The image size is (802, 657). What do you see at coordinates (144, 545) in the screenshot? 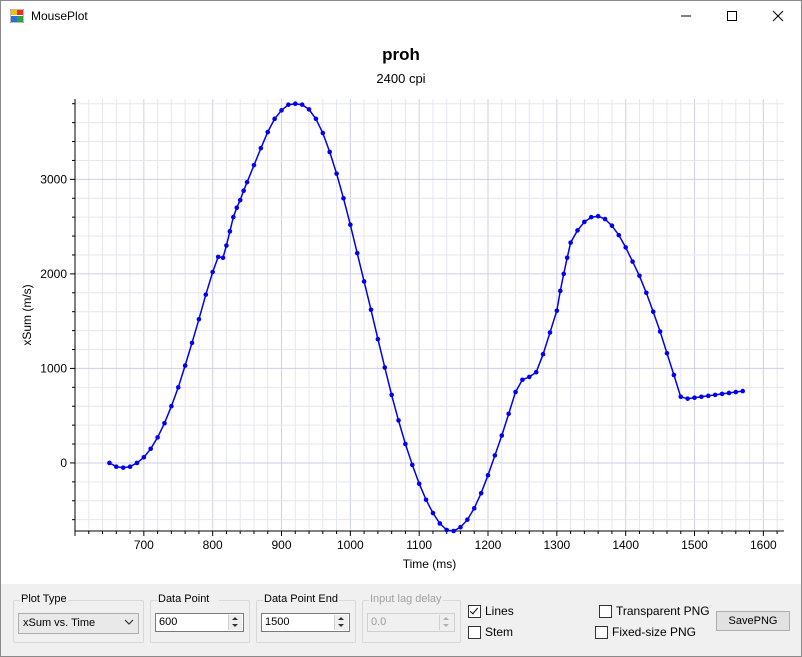
I see `x-tick-label: 700` at bounding box center [144, 545].